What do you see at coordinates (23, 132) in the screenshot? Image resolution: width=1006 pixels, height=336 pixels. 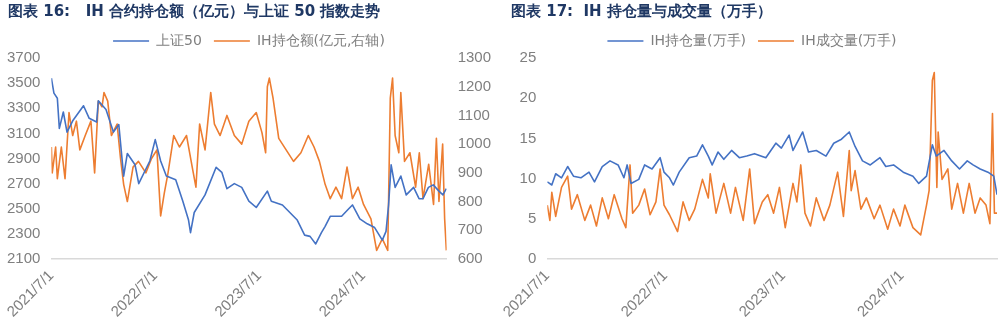 I see `y-tick-label: 3100` at bounding box center [23, 132].